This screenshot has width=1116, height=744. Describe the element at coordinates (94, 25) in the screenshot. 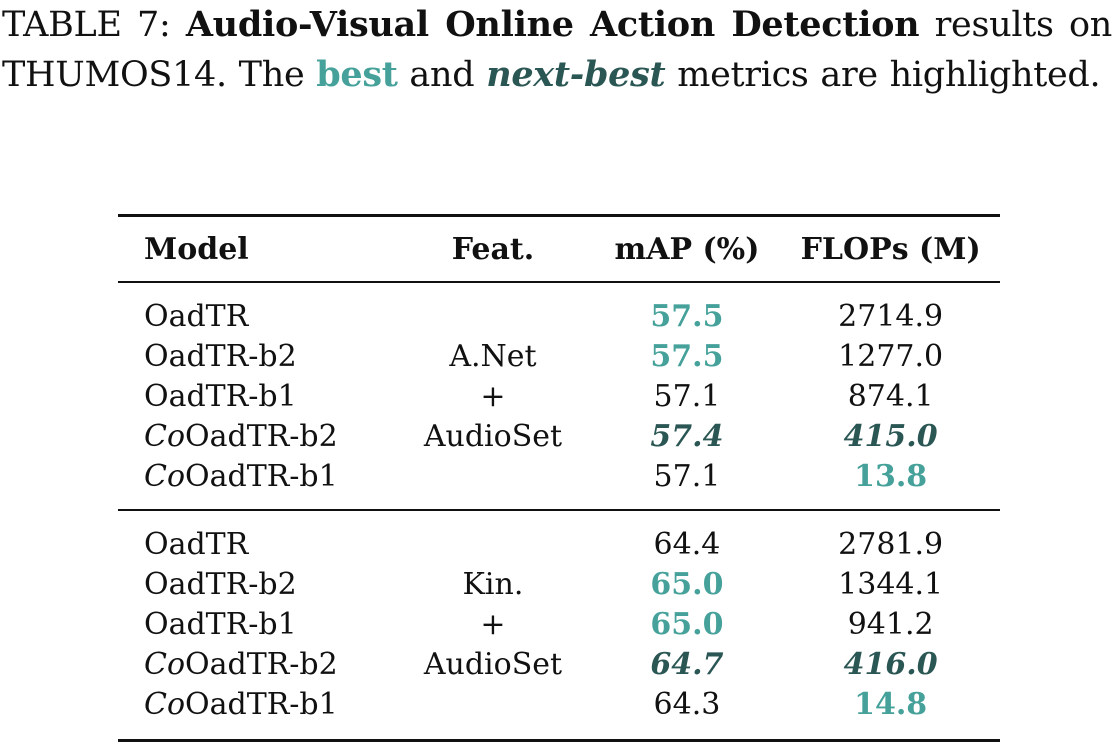

I see `caption-prefix: TABLE 7:` at that location.